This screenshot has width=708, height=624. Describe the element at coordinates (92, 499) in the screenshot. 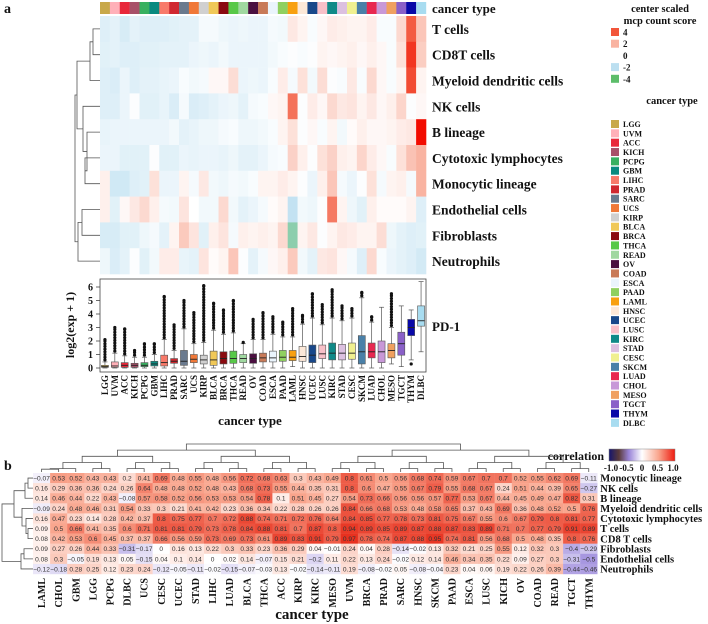

I see `correlation-value: 0.22` at that location.